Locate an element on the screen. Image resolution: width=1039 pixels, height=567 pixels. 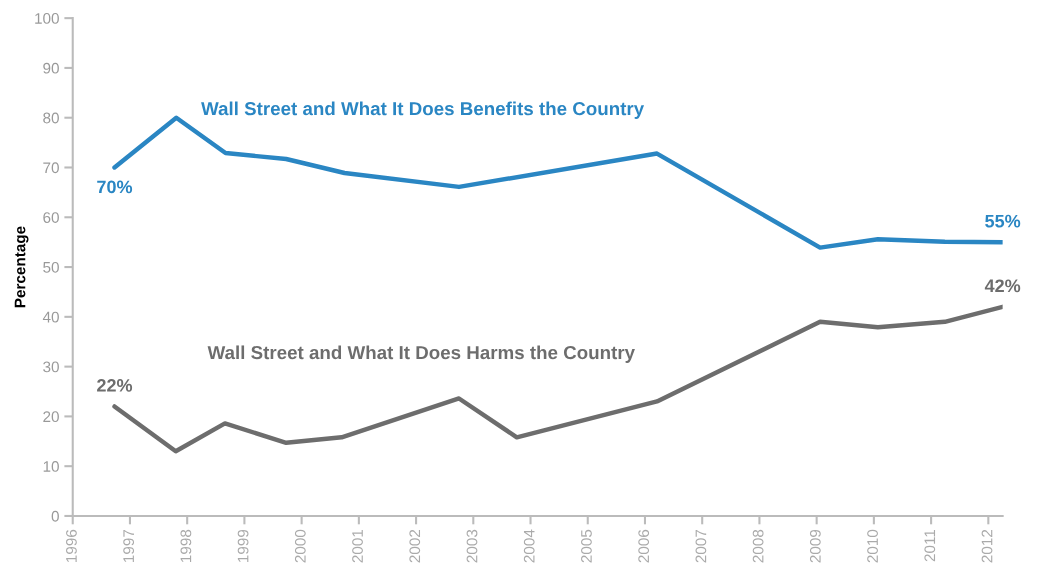
y-tick-label: 80 is located at coordinates (51, 118).